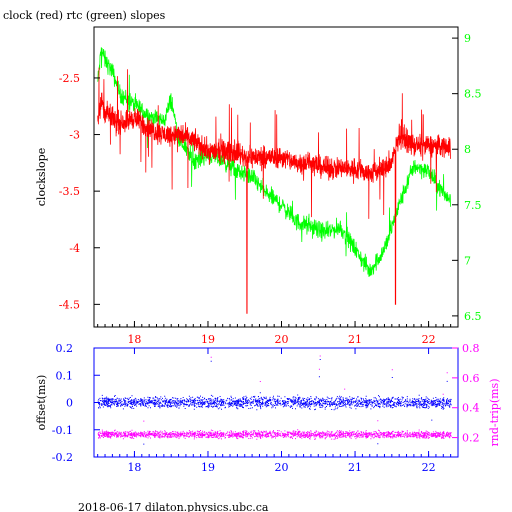  I want to click on slopes-y-axis-label: clockslope, so click(41, 177).